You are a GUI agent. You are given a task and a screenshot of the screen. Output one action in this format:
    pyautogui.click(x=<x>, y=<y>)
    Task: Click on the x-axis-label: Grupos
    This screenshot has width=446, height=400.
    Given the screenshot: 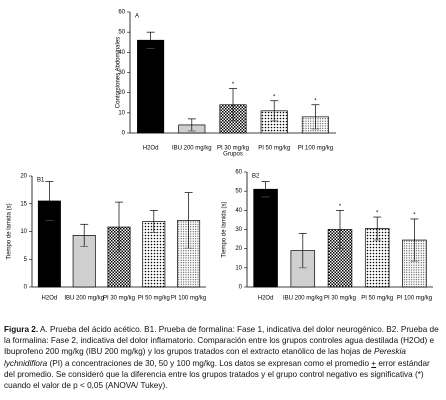 What is the action you would take?
    pyautogui.click(x=233, y=155)
    